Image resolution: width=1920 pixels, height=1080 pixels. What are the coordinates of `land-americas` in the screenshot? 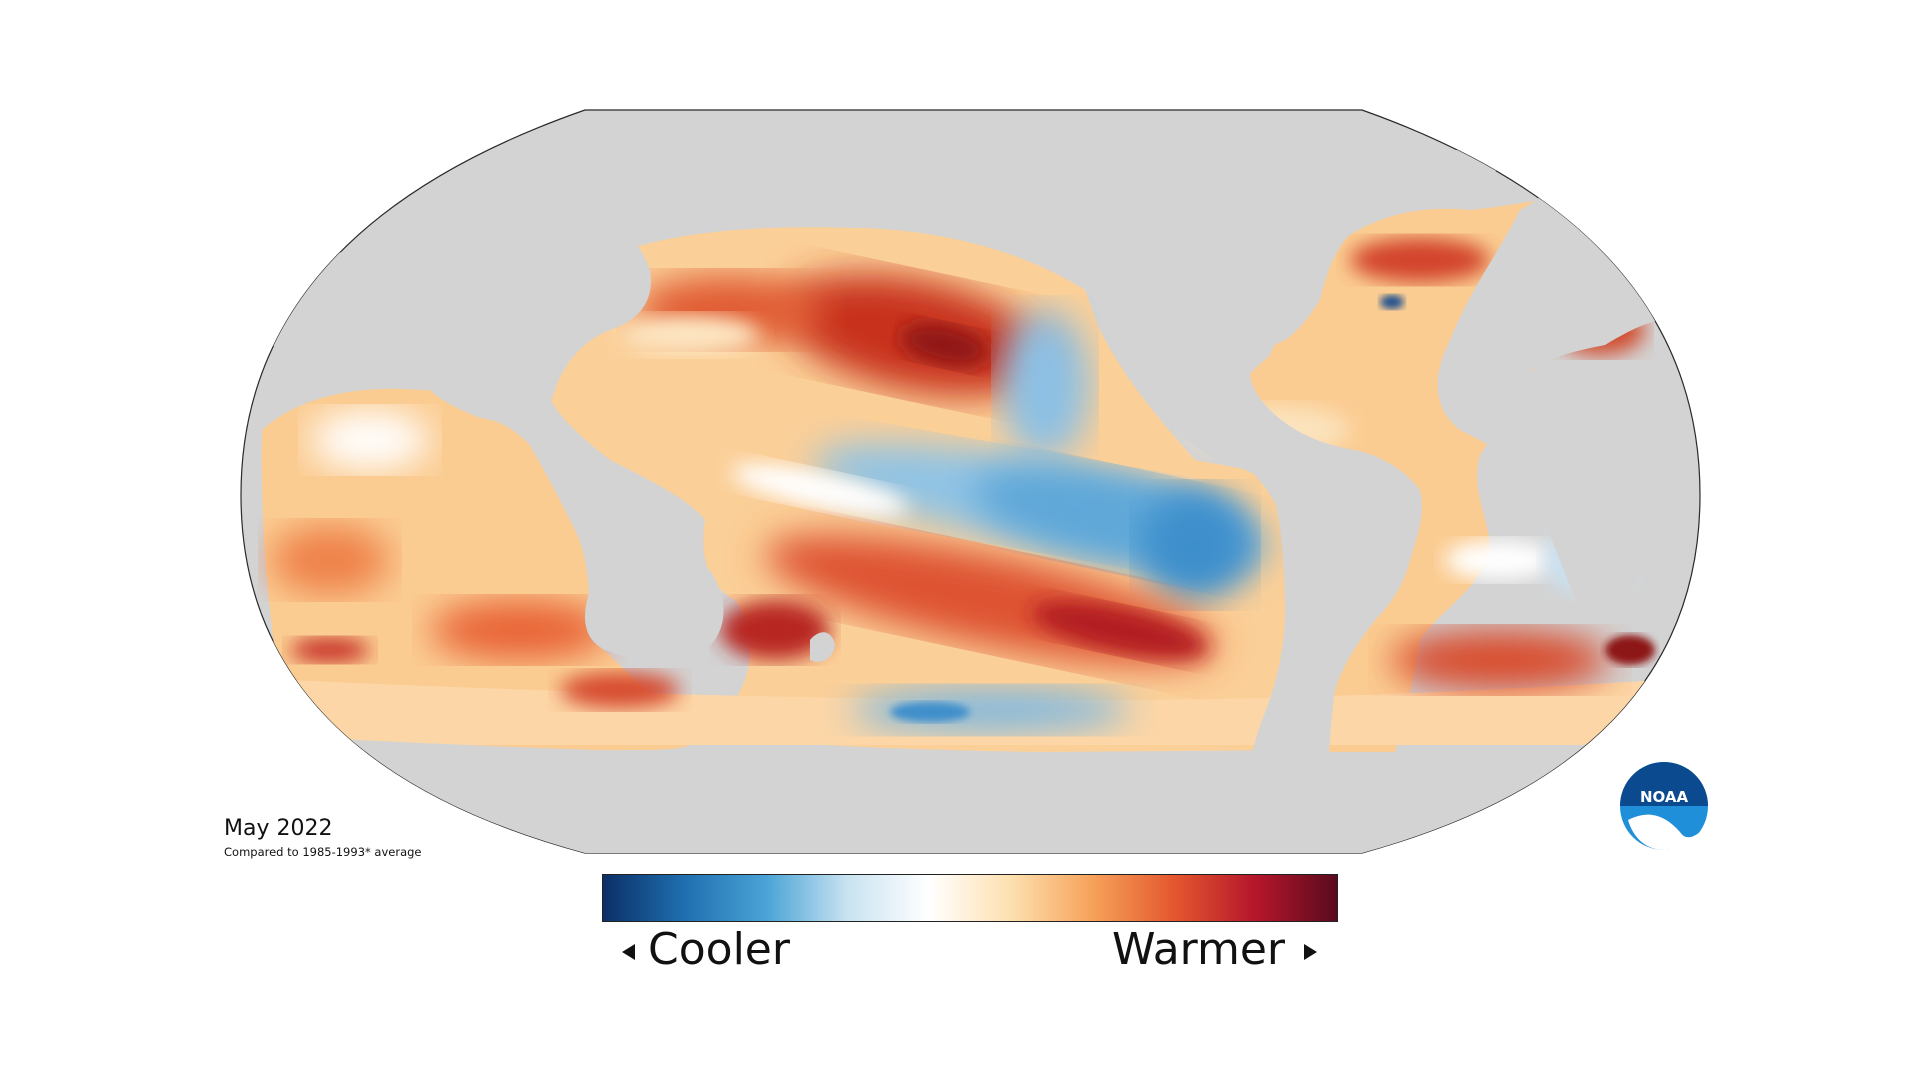 It's located at (1221, 470).